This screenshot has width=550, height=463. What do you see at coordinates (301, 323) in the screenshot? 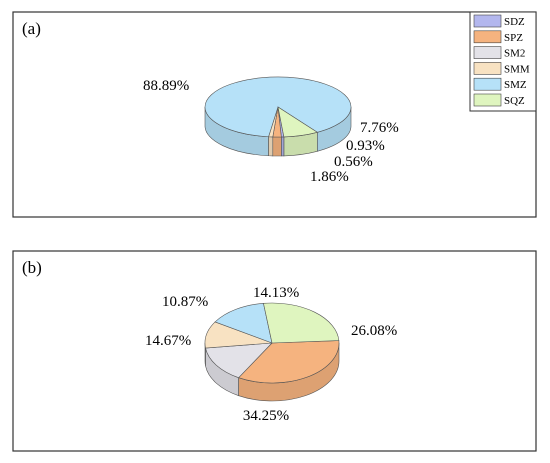
I see `pie-b-slice-sqz` at bounding box center [301, 323].